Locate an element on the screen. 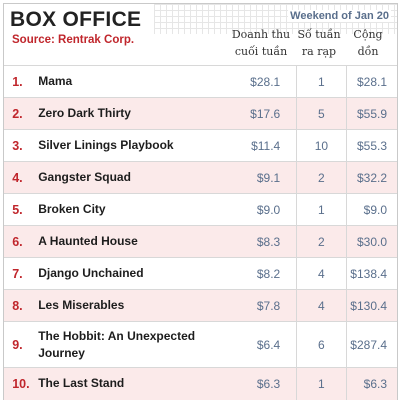 The height and width of the screenshot is (406, 401). weekend-gross-cell: $6.3 is located at coordinates (266, 383).